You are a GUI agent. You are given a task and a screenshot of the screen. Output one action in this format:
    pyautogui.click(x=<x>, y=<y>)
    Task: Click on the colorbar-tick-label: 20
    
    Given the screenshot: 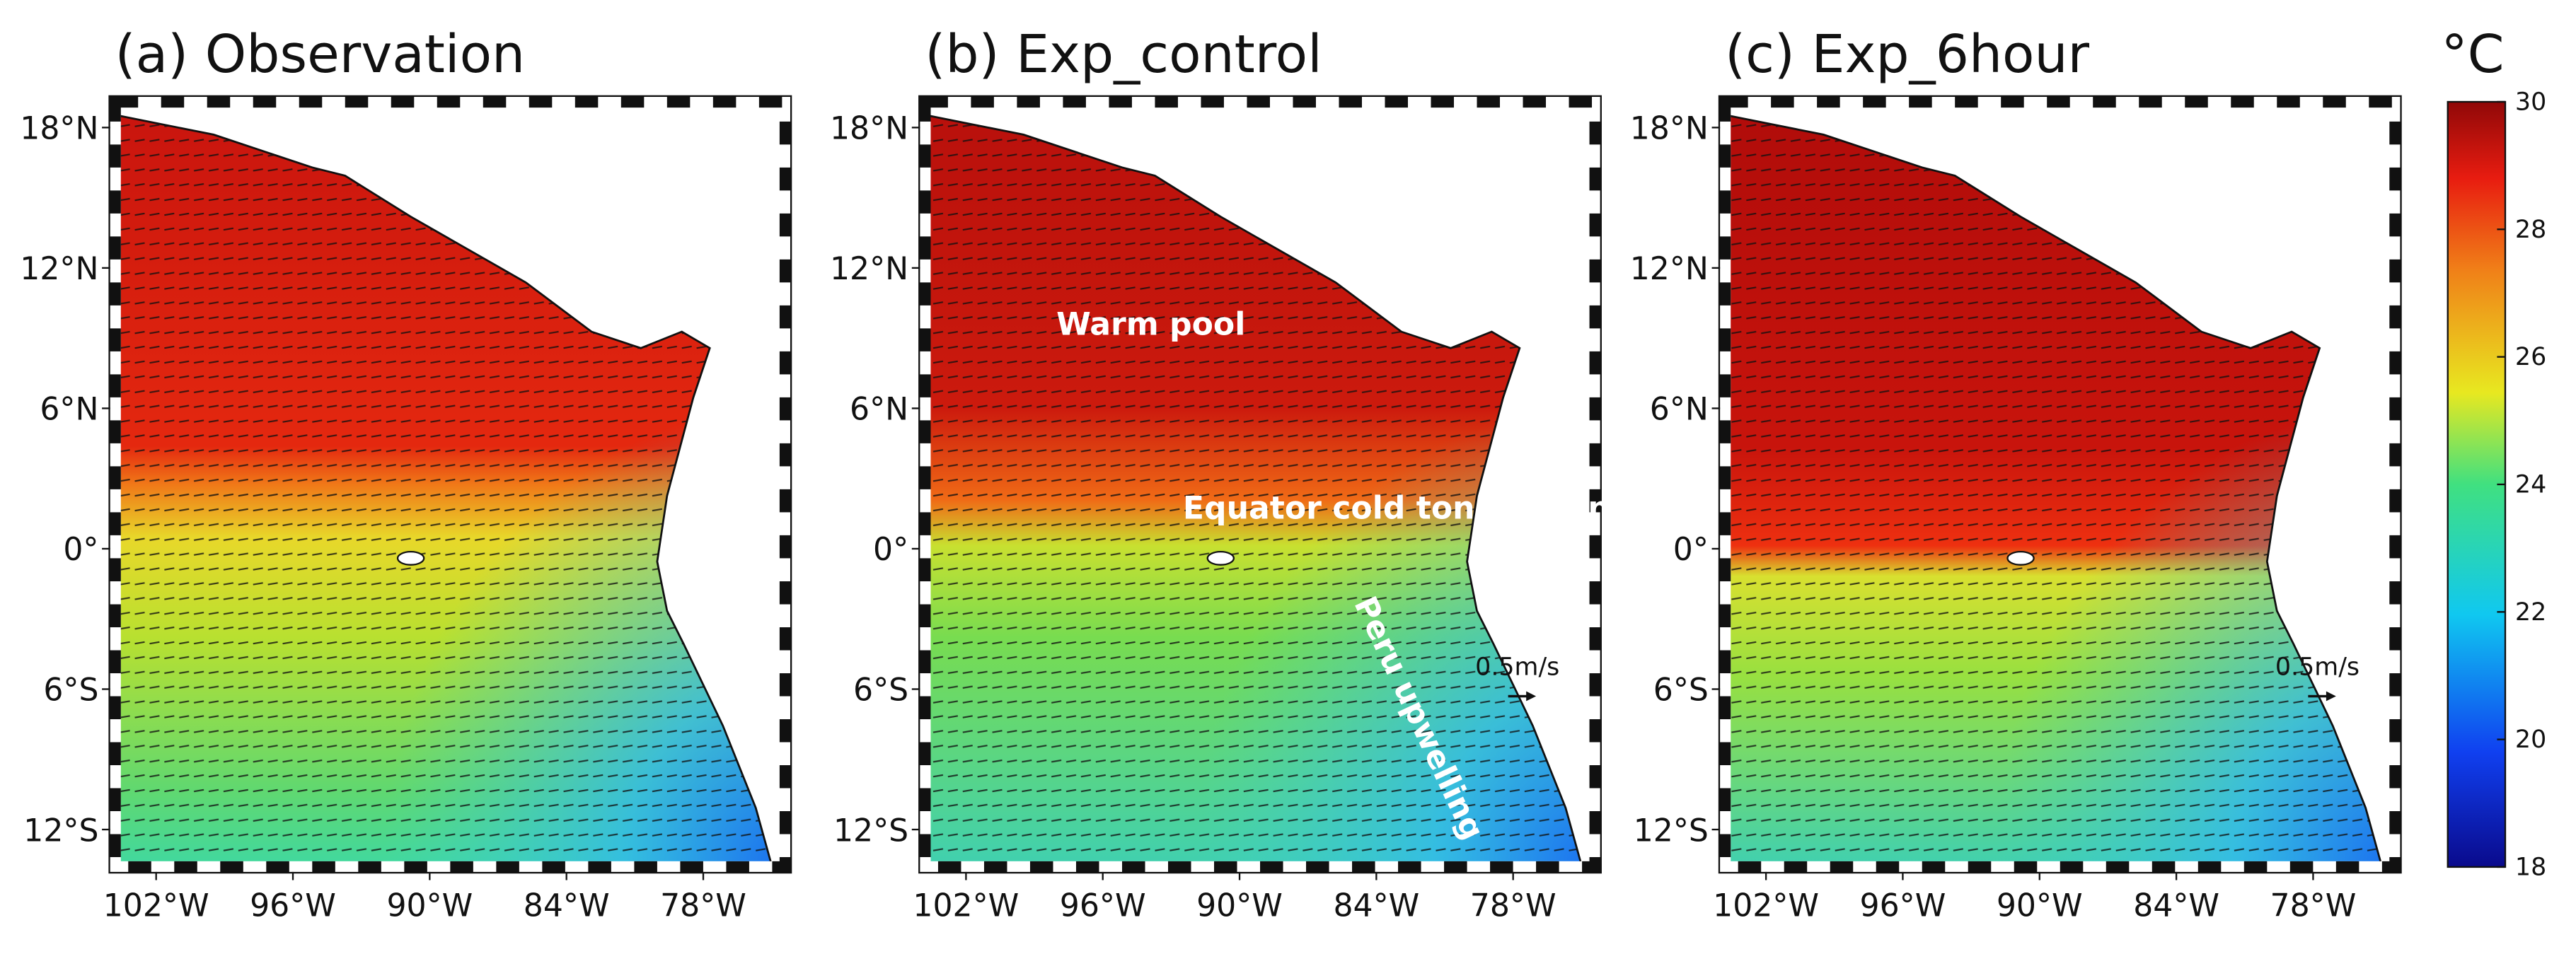 What is the action you would take?
    pyautogui.click(x=2530, y=740)
    